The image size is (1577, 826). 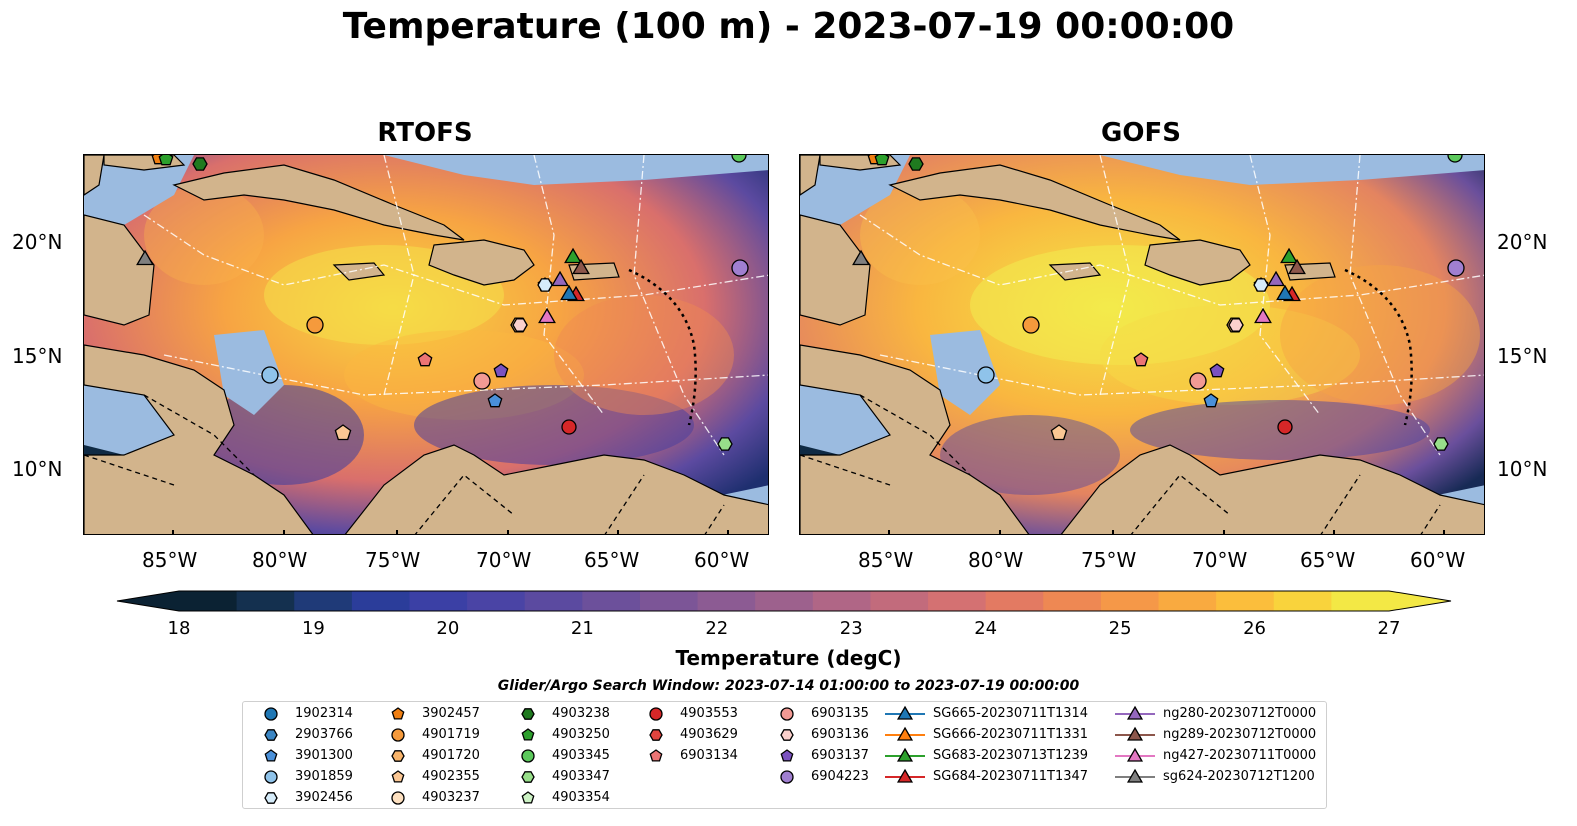 What do you see at coordinates (1522, 356) in the screenshot?
I see `lat-label-15n-right: 15°N` at bounding box center [1522, 356].